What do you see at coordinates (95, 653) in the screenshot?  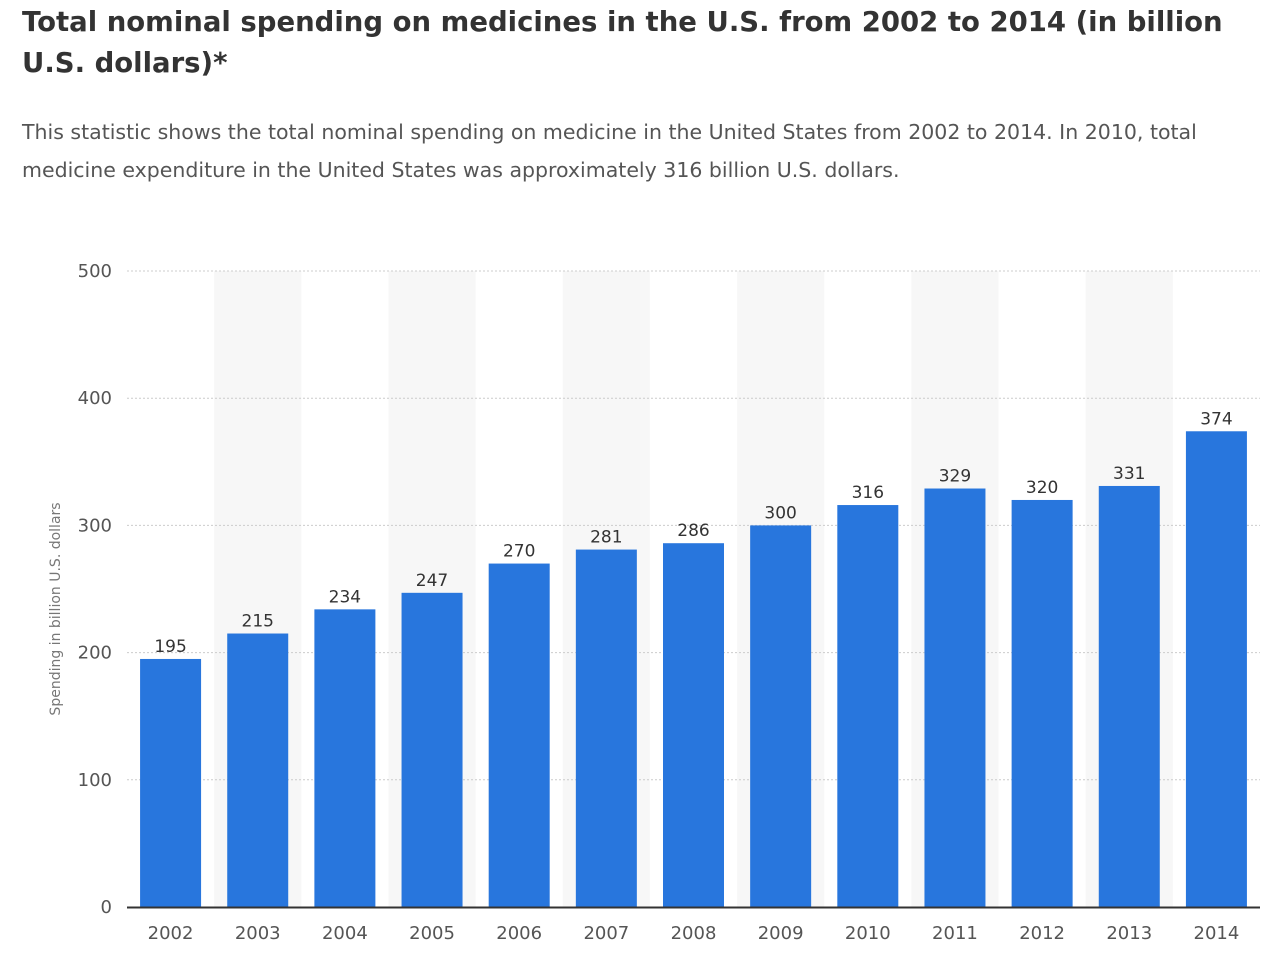 I see `y-tick-label: 200` at bounding box center [95, 653].